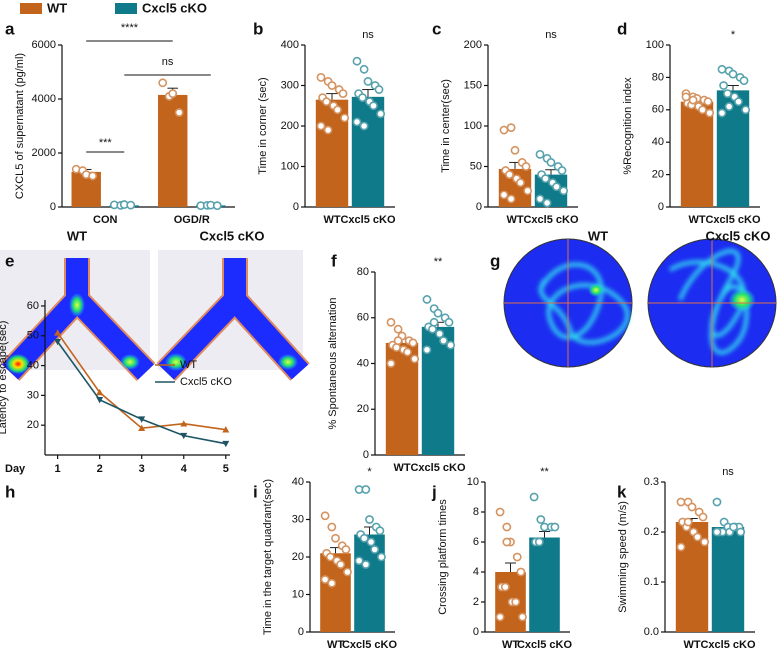  What do you see at coordinates (298, 594) in the screenshot?
I see `y-tick-label: 10` at bounding box center [298, 594].